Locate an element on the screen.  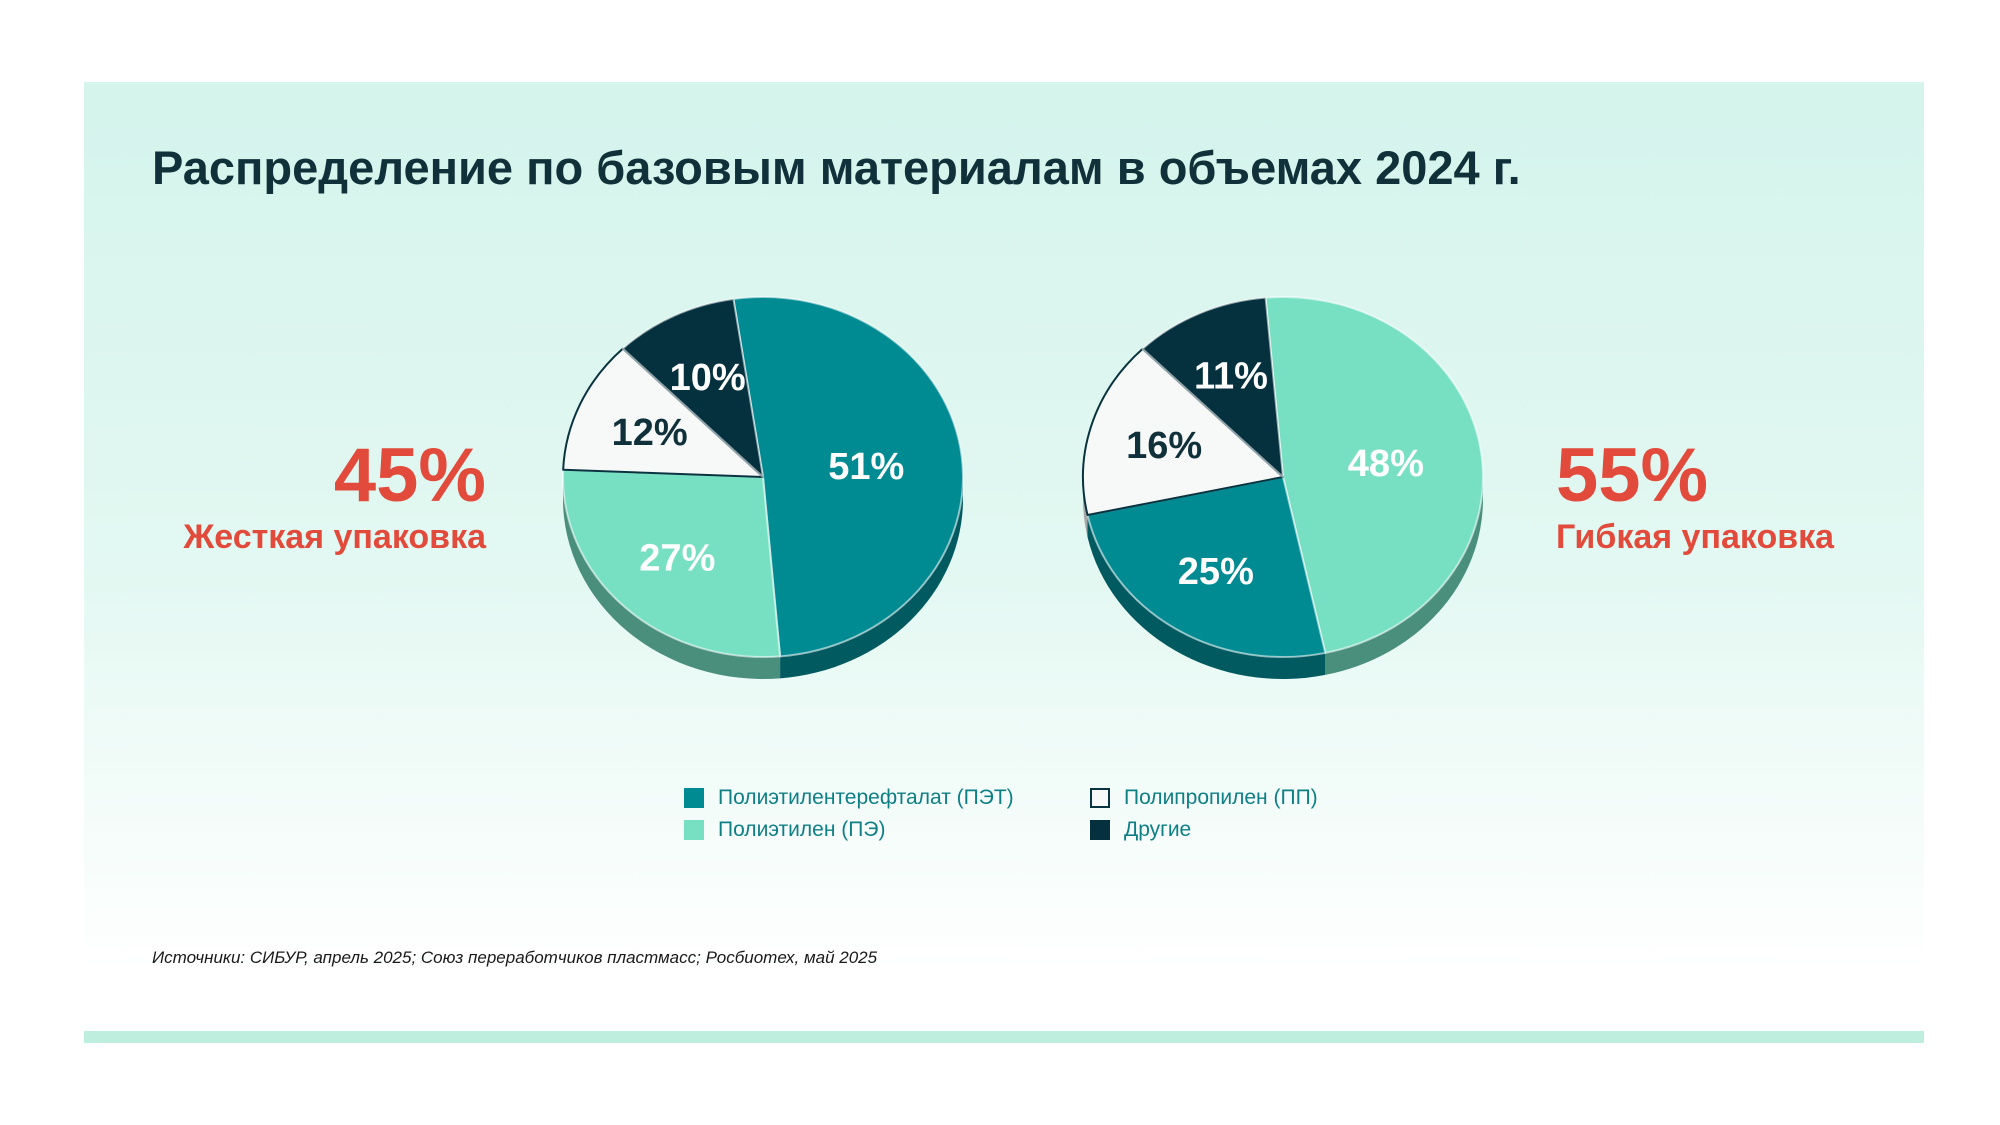
rigid-packaging-label: Жесткая упаковка is located at coordinates (334, 537).